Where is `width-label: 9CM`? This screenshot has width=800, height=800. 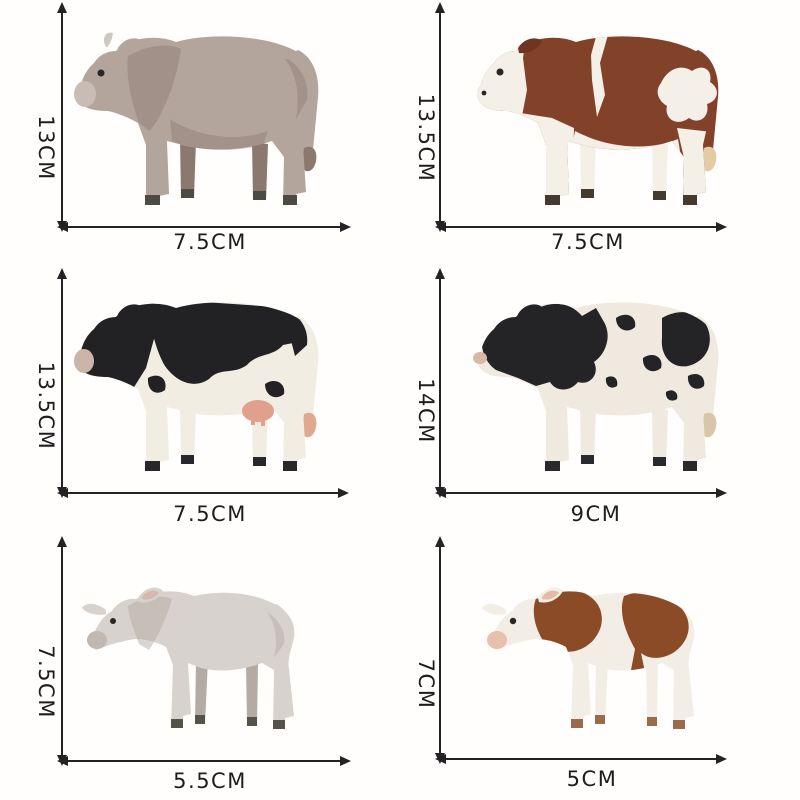
width-label: 9CM is located at coordinates (596, 514).